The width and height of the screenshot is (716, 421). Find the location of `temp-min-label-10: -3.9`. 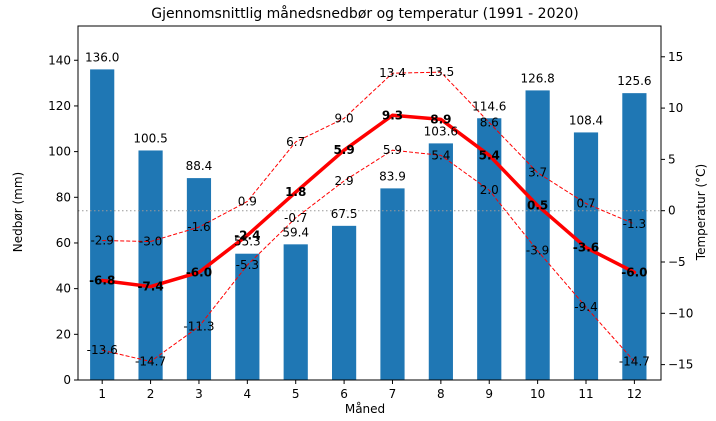

temp-min-label-10: -3.9 is located at coordinates (537, 251).